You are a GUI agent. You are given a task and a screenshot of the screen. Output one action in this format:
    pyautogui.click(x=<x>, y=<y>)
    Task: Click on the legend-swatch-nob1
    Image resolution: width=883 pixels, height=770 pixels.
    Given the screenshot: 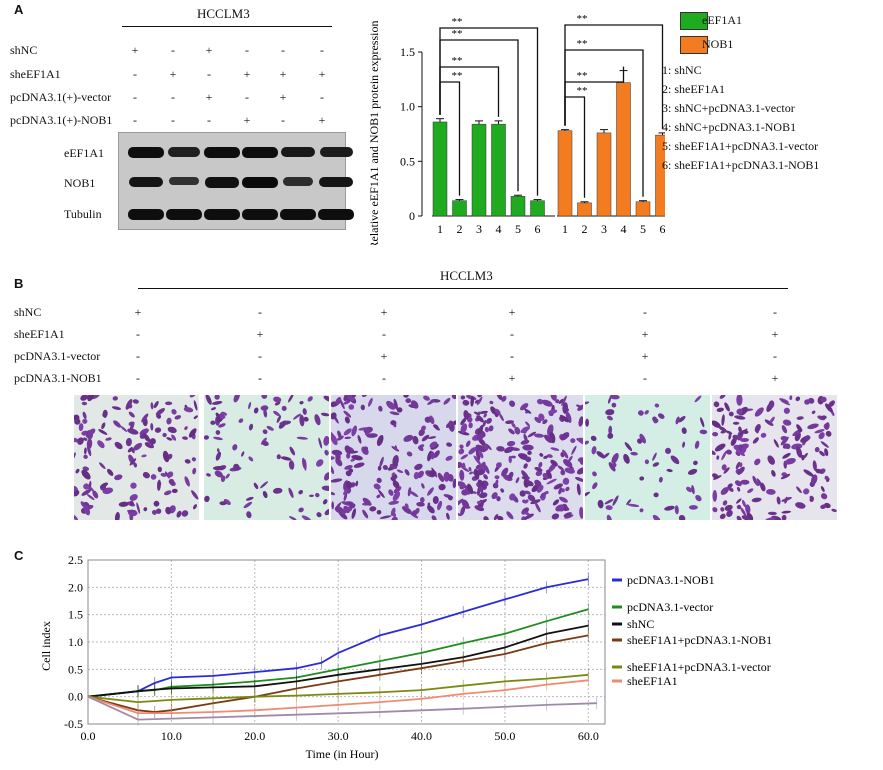 What is the action you would take?
    pyautogui.click(x=694, y=45)
    